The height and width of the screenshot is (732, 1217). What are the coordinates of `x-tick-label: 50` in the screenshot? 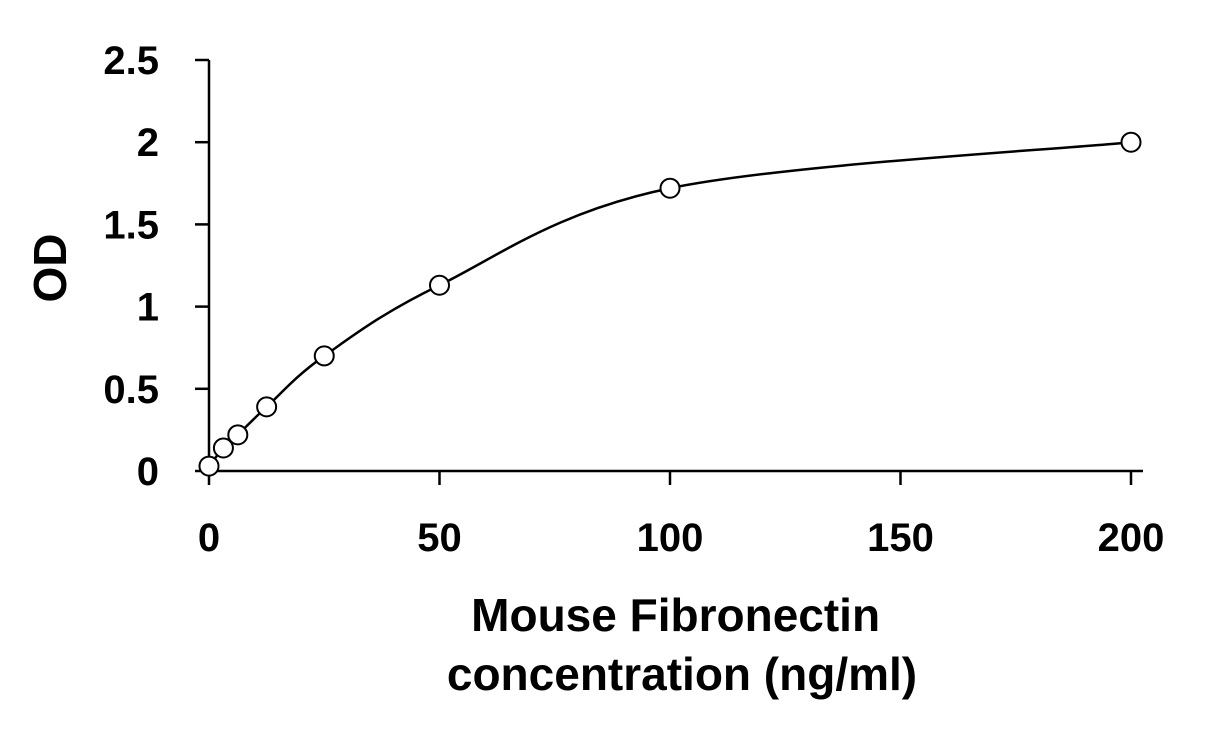 It's located at (439, 538).